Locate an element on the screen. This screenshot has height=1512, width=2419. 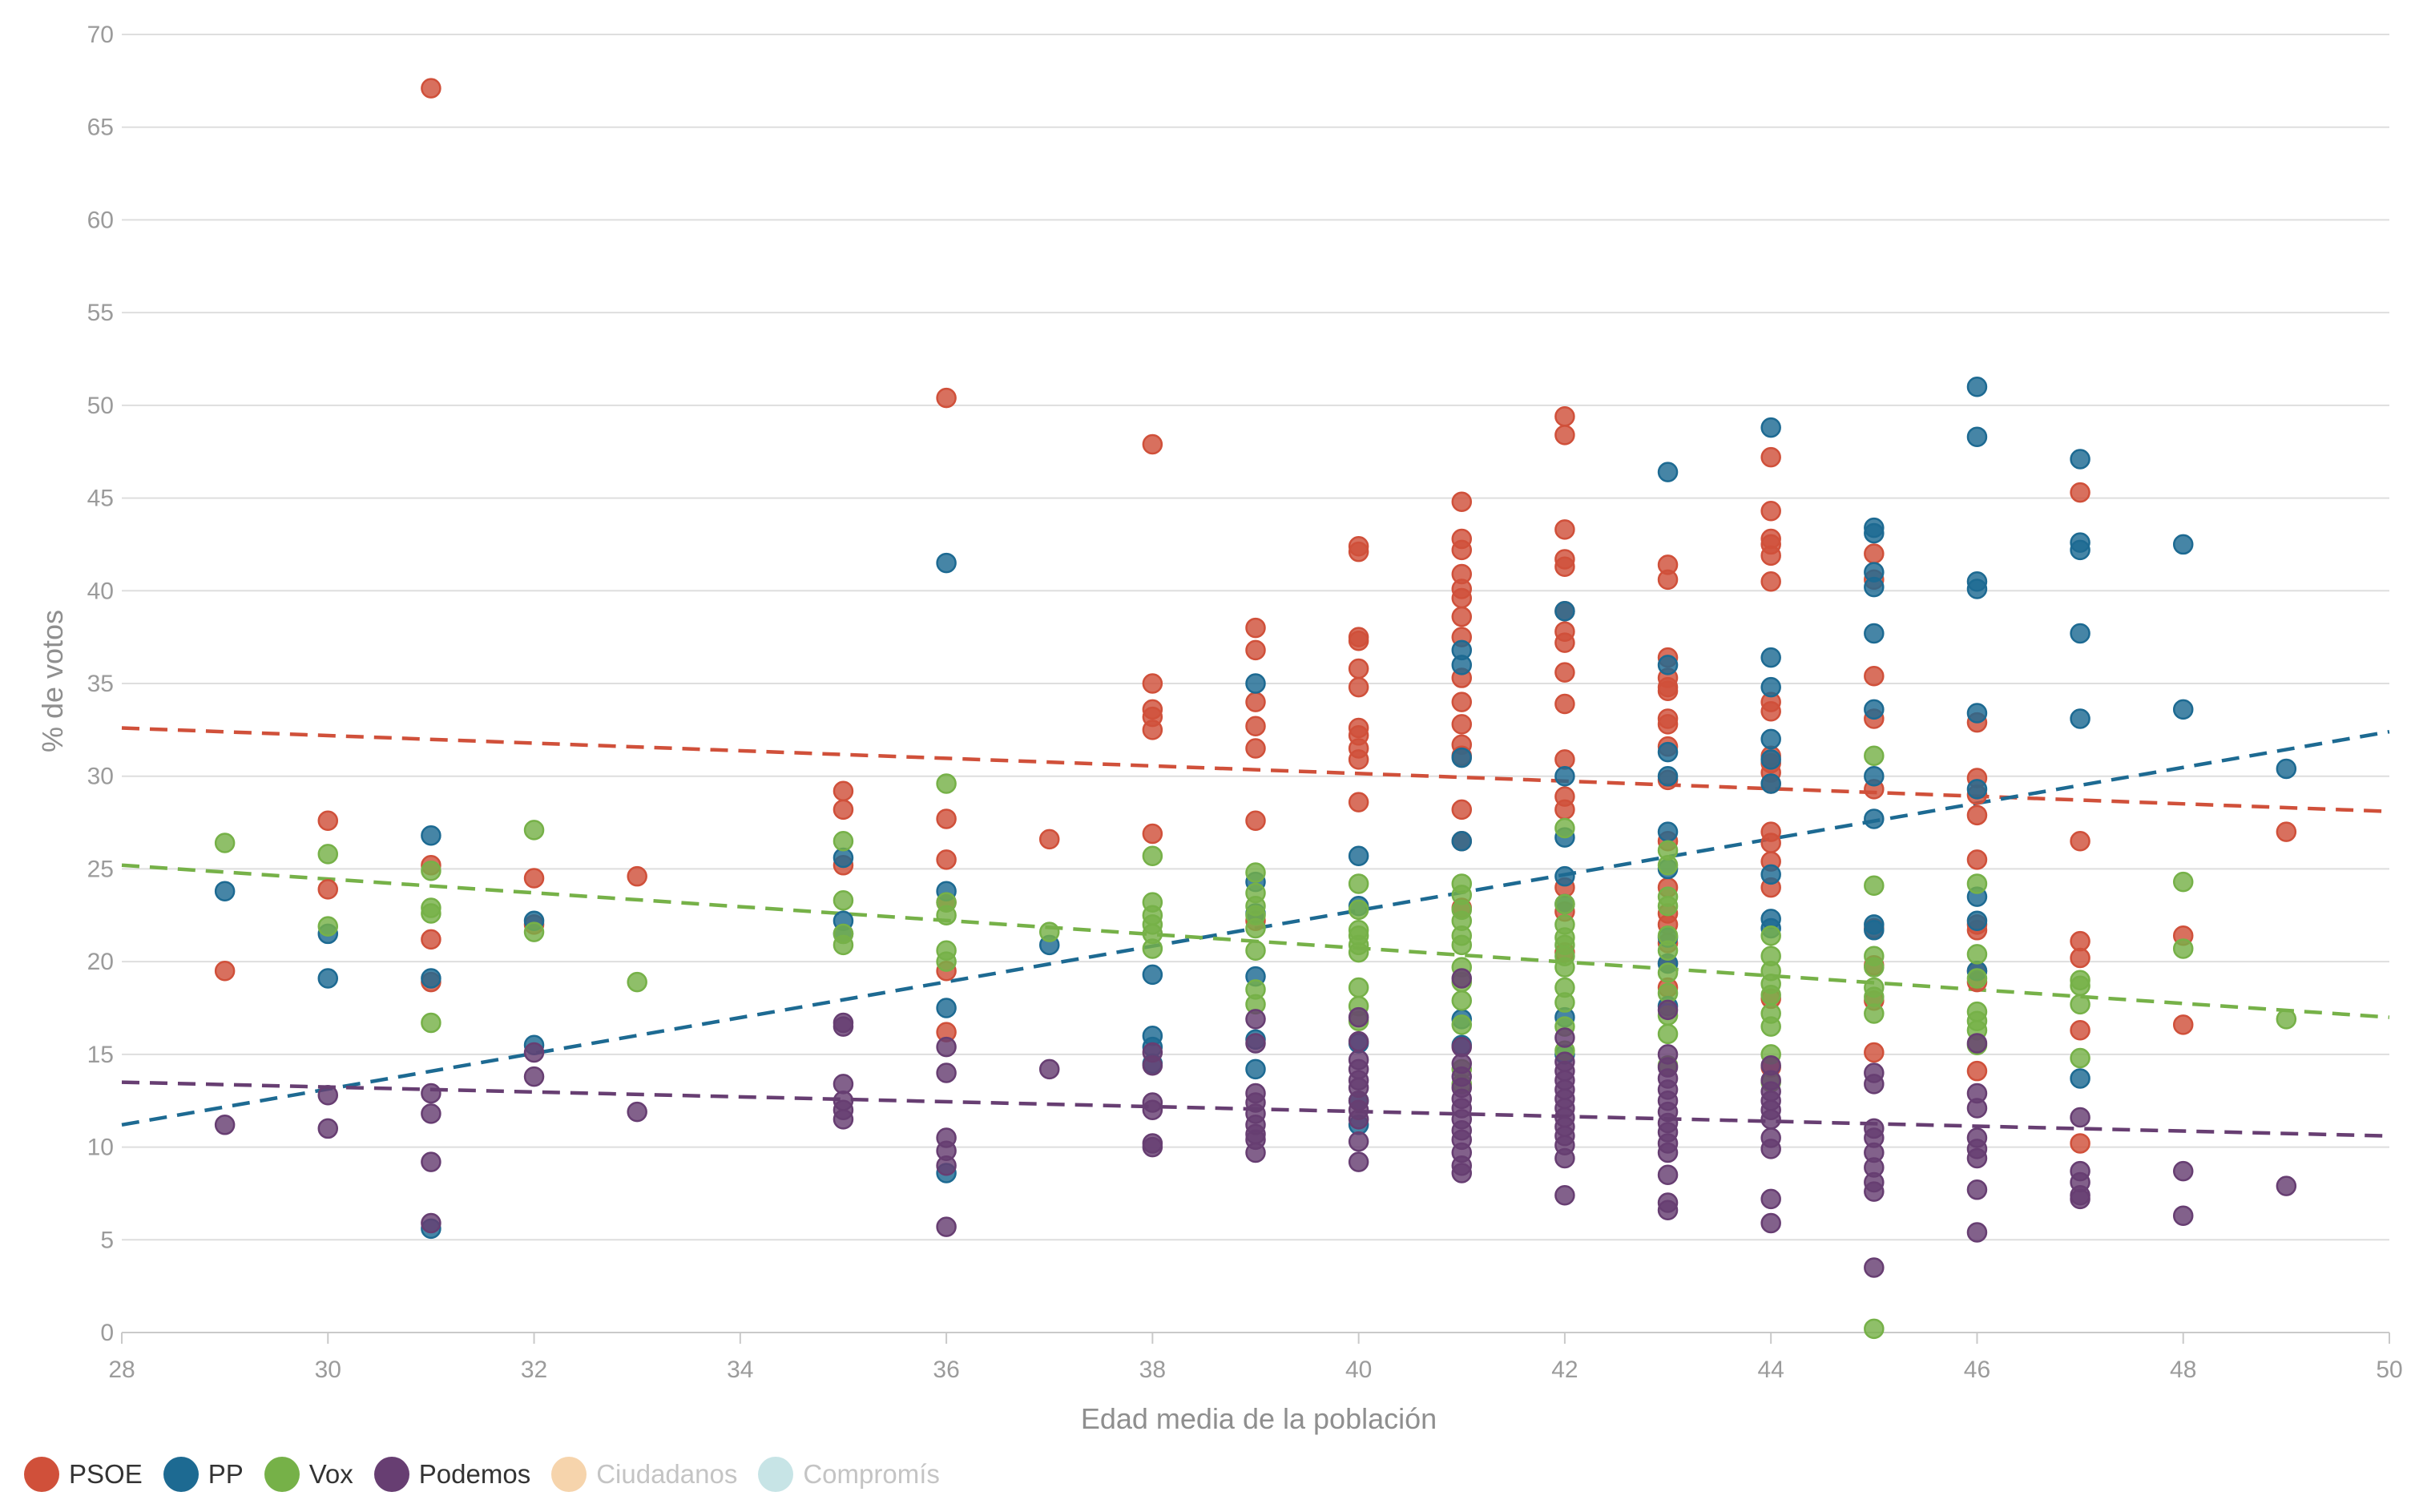
legend-item-ciudadanos: Ciudadanos is located at coordinates (644, 1474).